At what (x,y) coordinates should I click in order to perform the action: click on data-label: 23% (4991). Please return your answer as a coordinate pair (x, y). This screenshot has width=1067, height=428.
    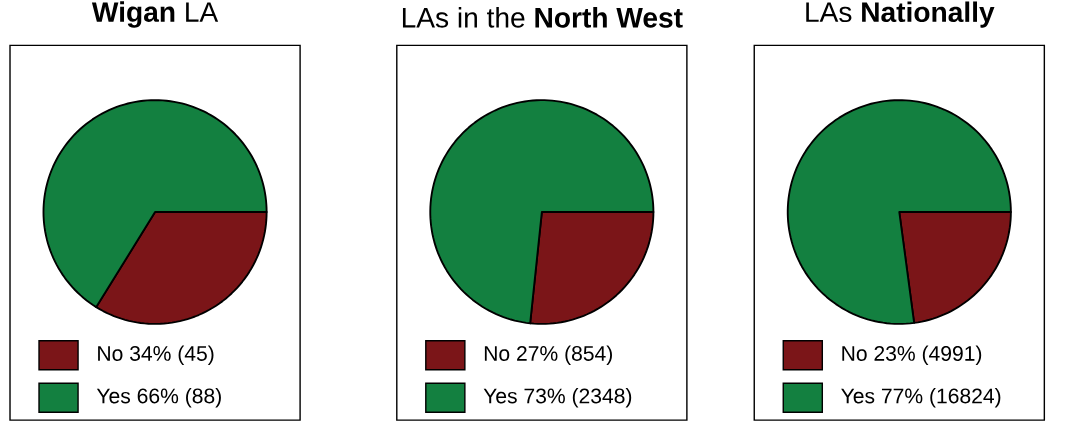
    Looking at the image, I should click on (928, 355).